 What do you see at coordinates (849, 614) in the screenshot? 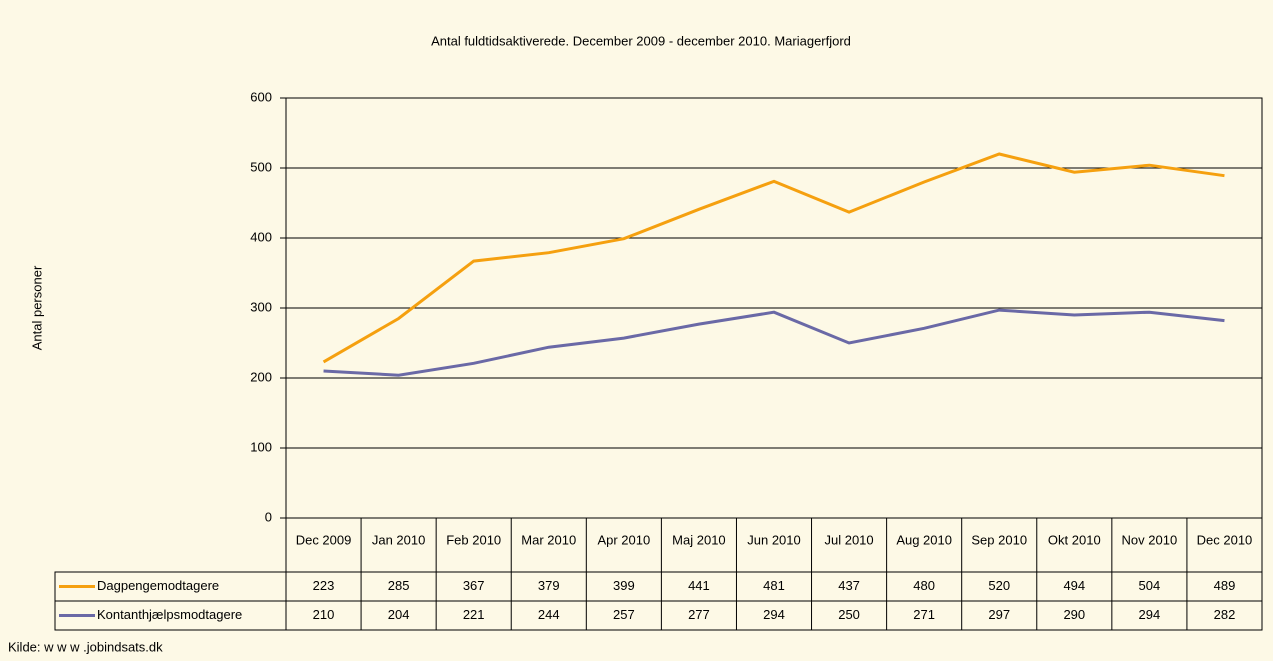
I see `table-value: 250` at bounding box center [849, 614].